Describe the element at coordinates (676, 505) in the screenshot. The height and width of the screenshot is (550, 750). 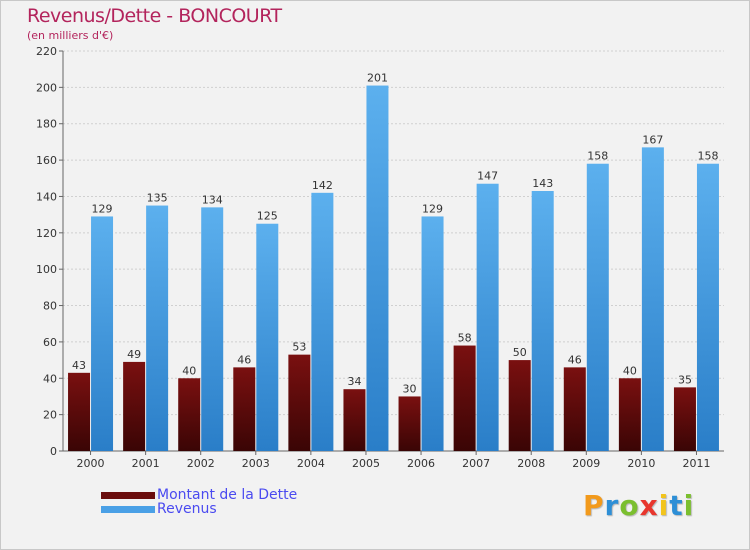
I see `logo-letter: t` at that location.